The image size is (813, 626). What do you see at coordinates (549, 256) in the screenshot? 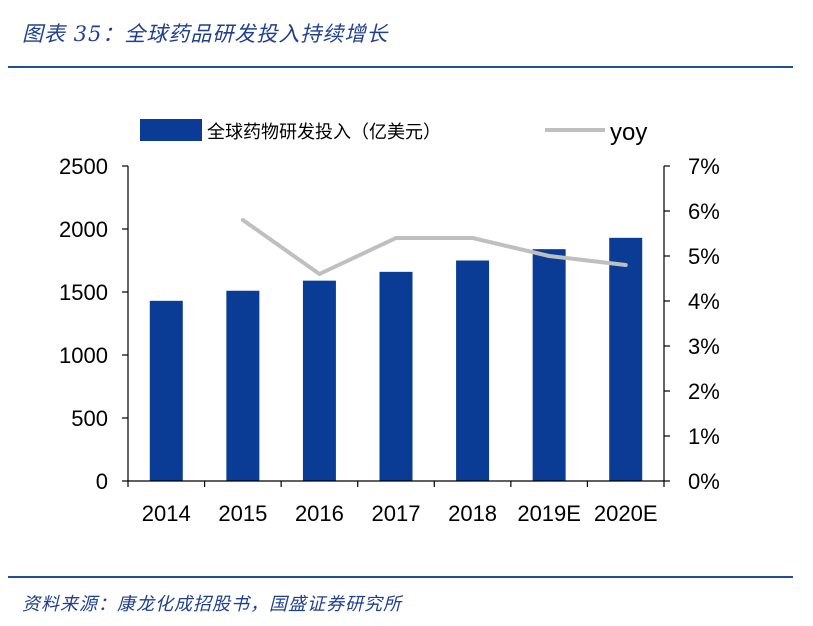
I see `yoy-point-2019E` at bounding box center [549, 256].